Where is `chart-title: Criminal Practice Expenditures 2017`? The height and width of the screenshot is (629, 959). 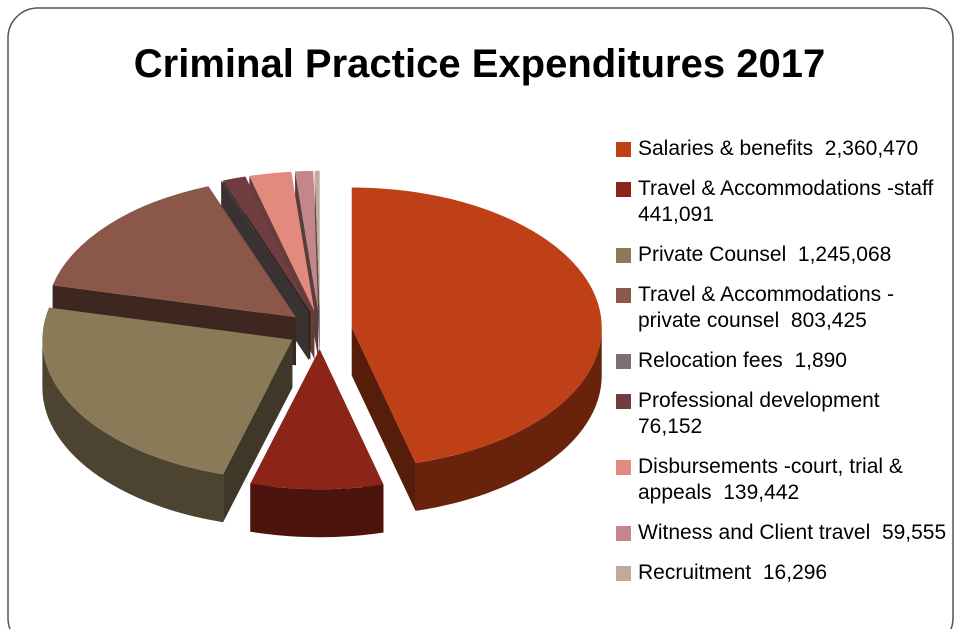 chart-title: Criminal Practice Expenditures 2017 is located at coordinates (479, 64).